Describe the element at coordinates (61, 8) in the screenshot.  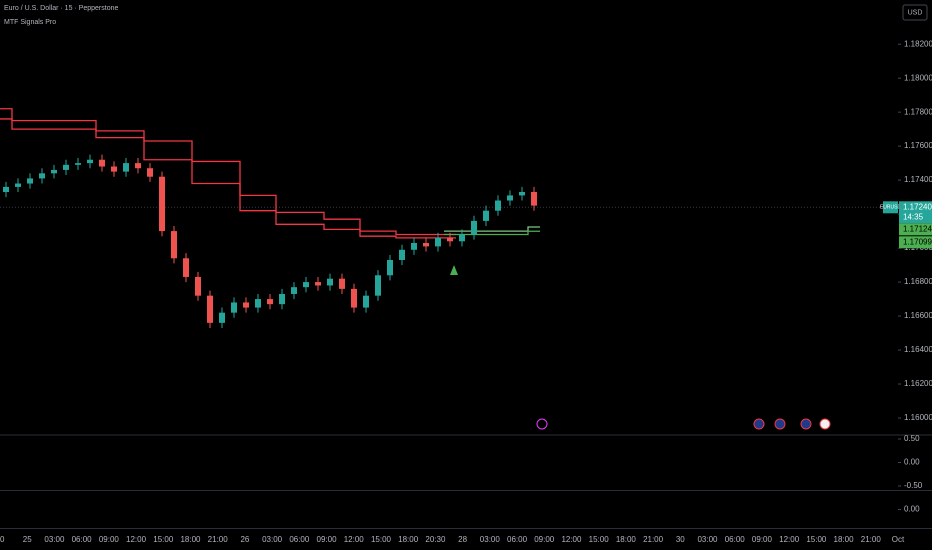
I see `chart-title: Euro / U.S. Dollar · 15 · Pepperstone` at that location.